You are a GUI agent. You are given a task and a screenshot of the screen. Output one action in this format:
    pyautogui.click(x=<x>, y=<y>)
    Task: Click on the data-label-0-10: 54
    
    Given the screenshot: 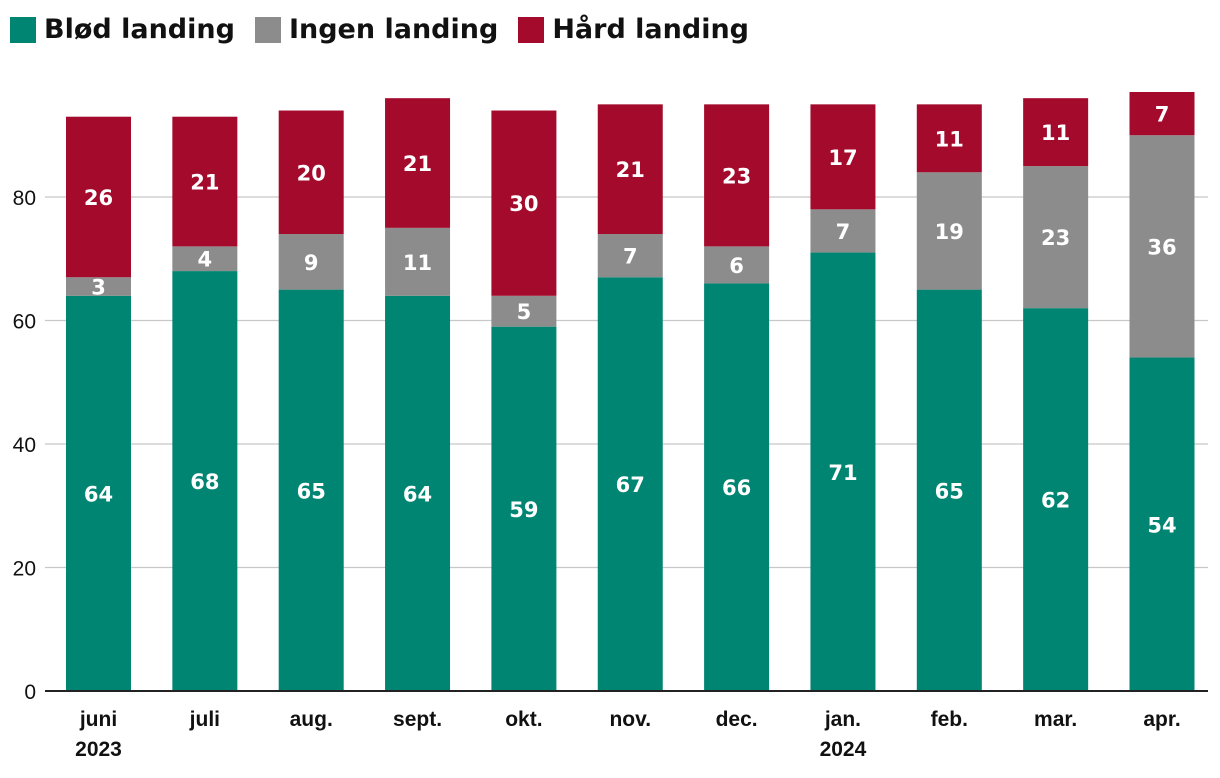 What is the action you would take?
    pyautogui.click(x=1161, y=525)
    